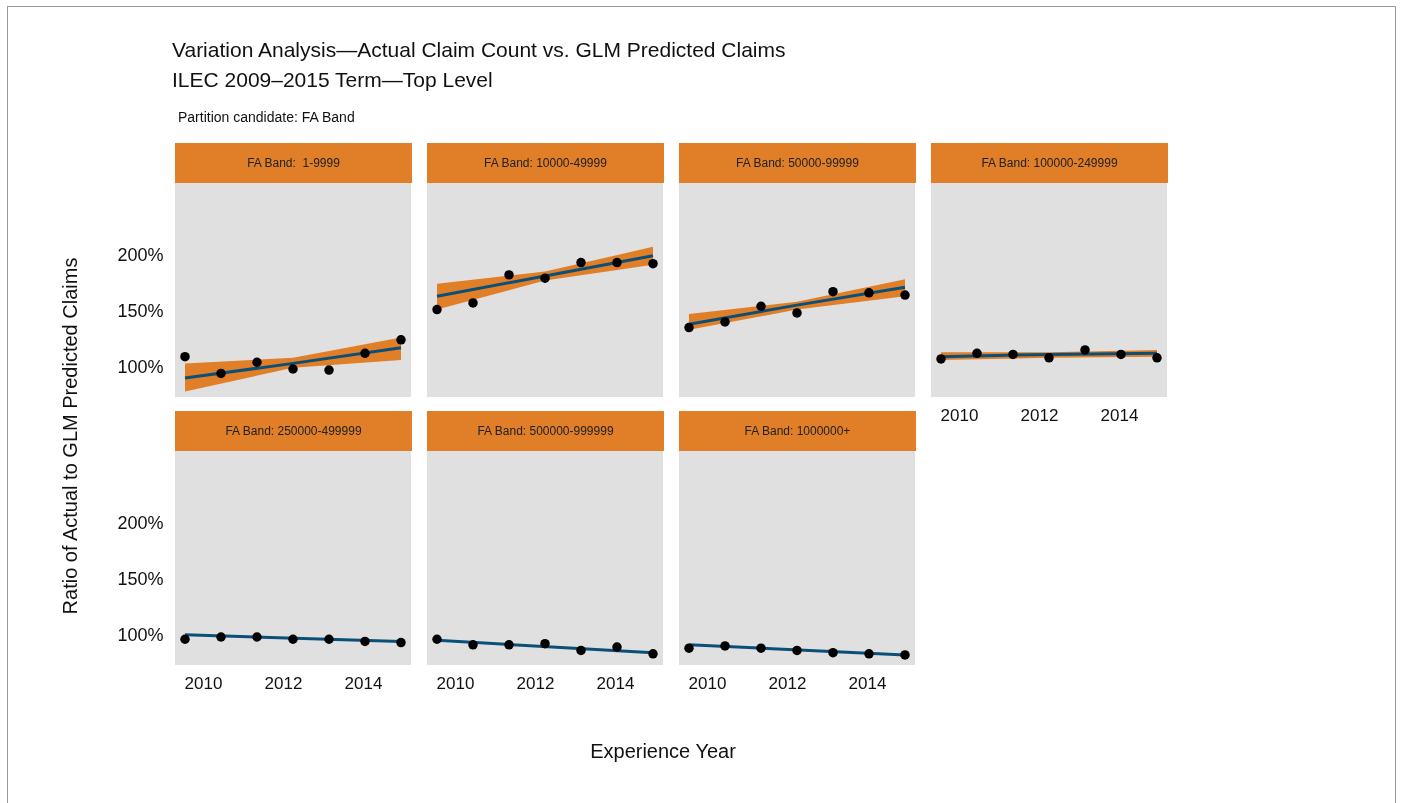  I want to click on chart-title: FA Band: 1-9999, so click(293, 163).